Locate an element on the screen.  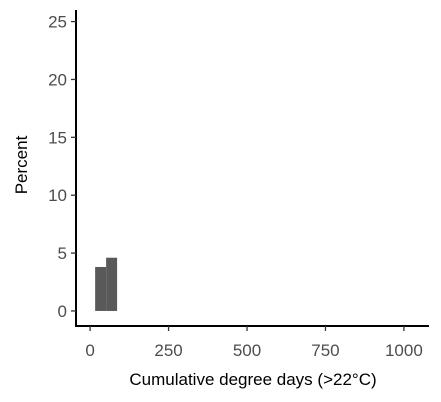
y-tick-label: 5 is located at coordinates (62, 253).